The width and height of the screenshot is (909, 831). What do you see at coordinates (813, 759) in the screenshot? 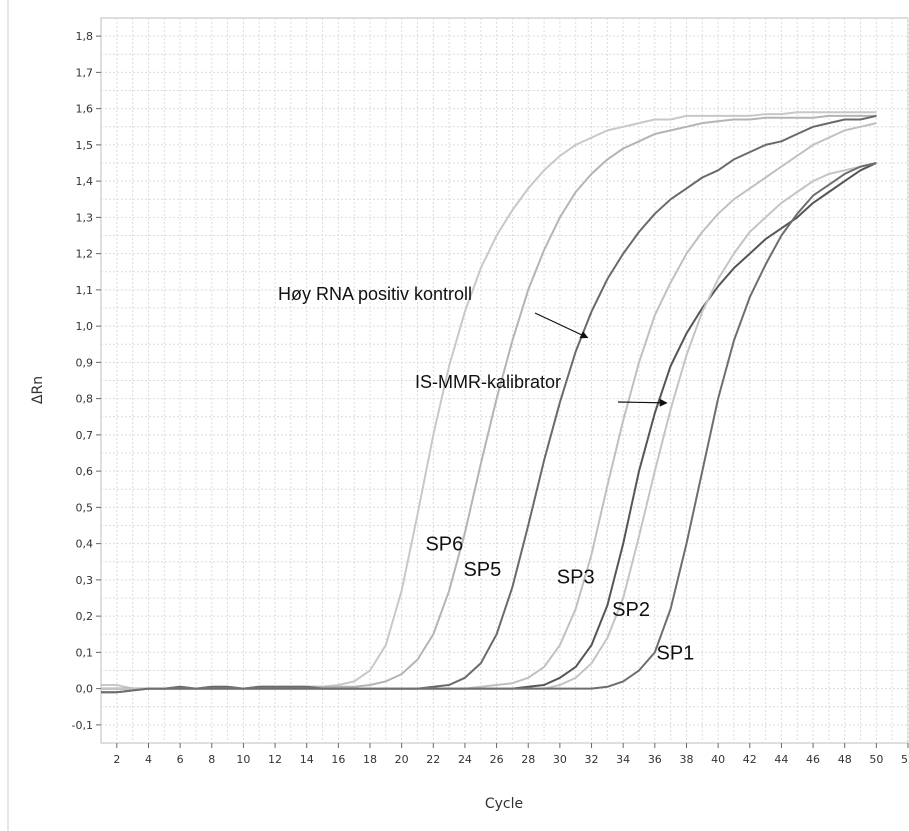
I see `x-tick-label: 46` at bounding box center [813, 759].